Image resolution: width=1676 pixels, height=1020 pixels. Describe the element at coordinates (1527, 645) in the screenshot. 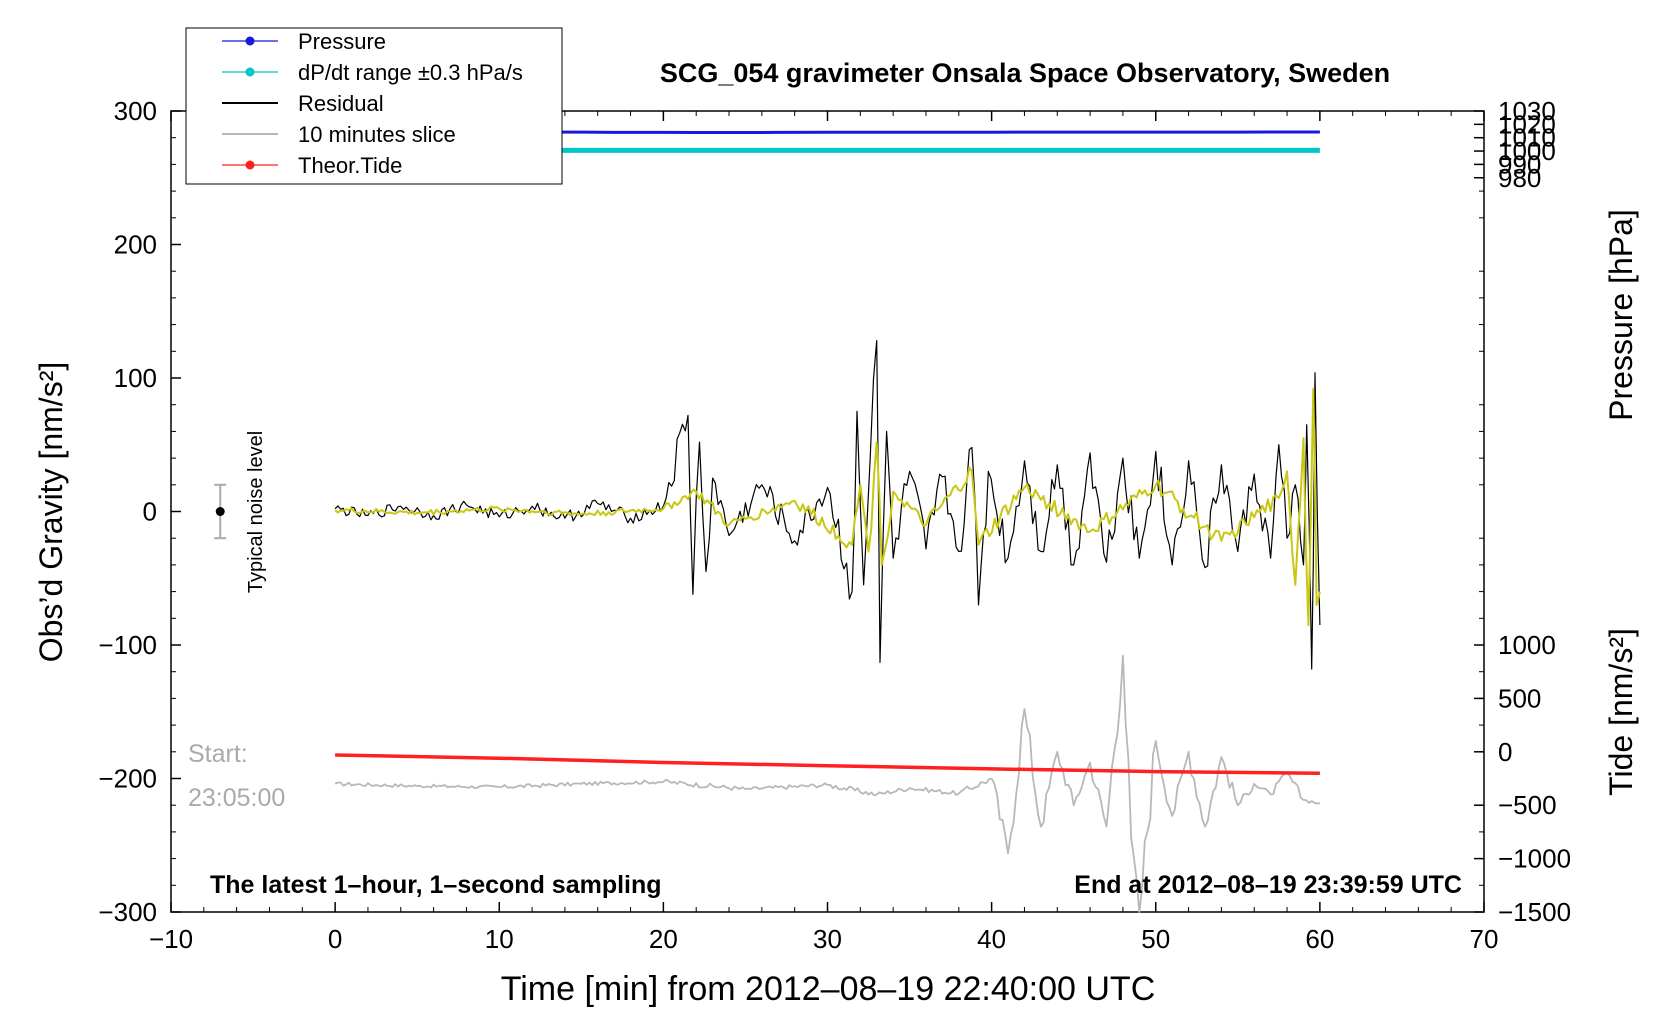

I see `tide-tick-label: 1000` at that location.